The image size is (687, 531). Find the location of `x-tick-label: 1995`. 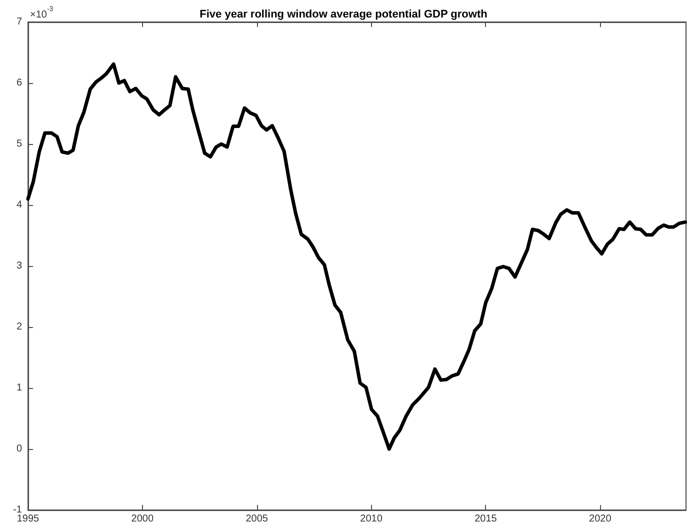

x-tick-label: 1995 is located at coordinates (28, 519).